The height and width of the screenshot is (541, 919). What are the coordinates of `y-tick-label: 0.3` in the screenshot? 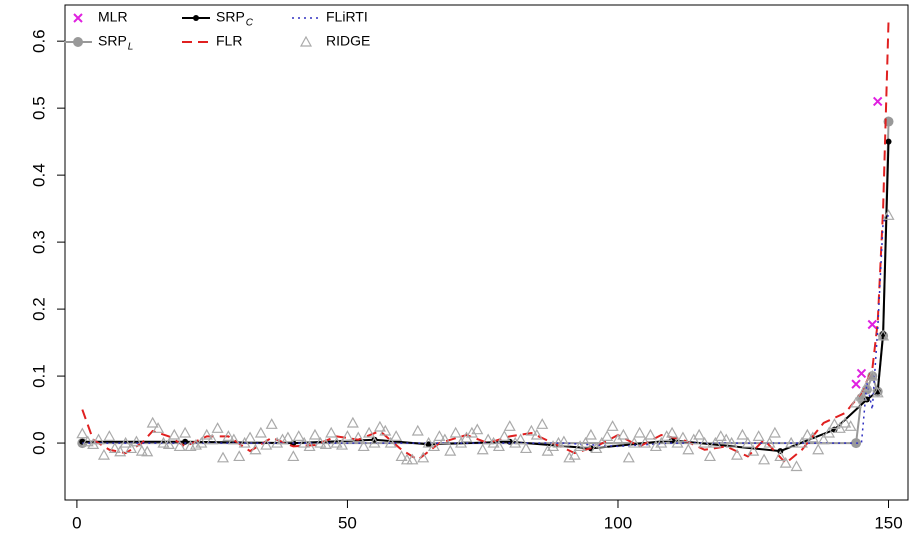 It's located at (38, 242).